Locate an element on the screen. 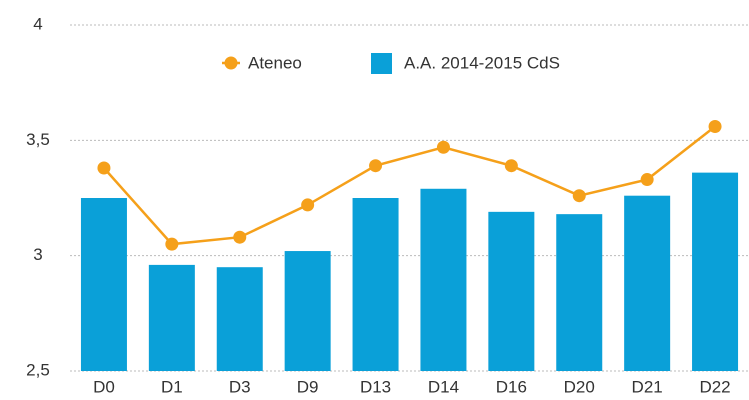  legend-swatch is located at coordinates (381, 63).